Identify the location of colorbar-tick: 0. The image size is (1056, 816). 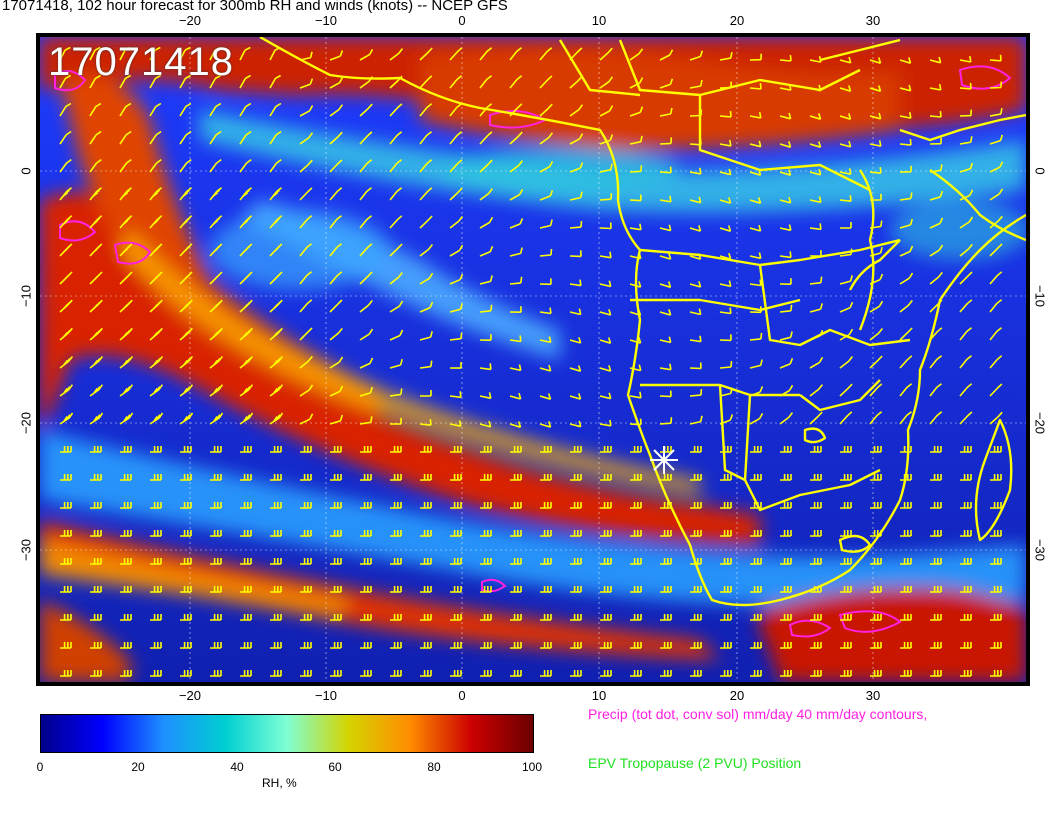
(40, 767).